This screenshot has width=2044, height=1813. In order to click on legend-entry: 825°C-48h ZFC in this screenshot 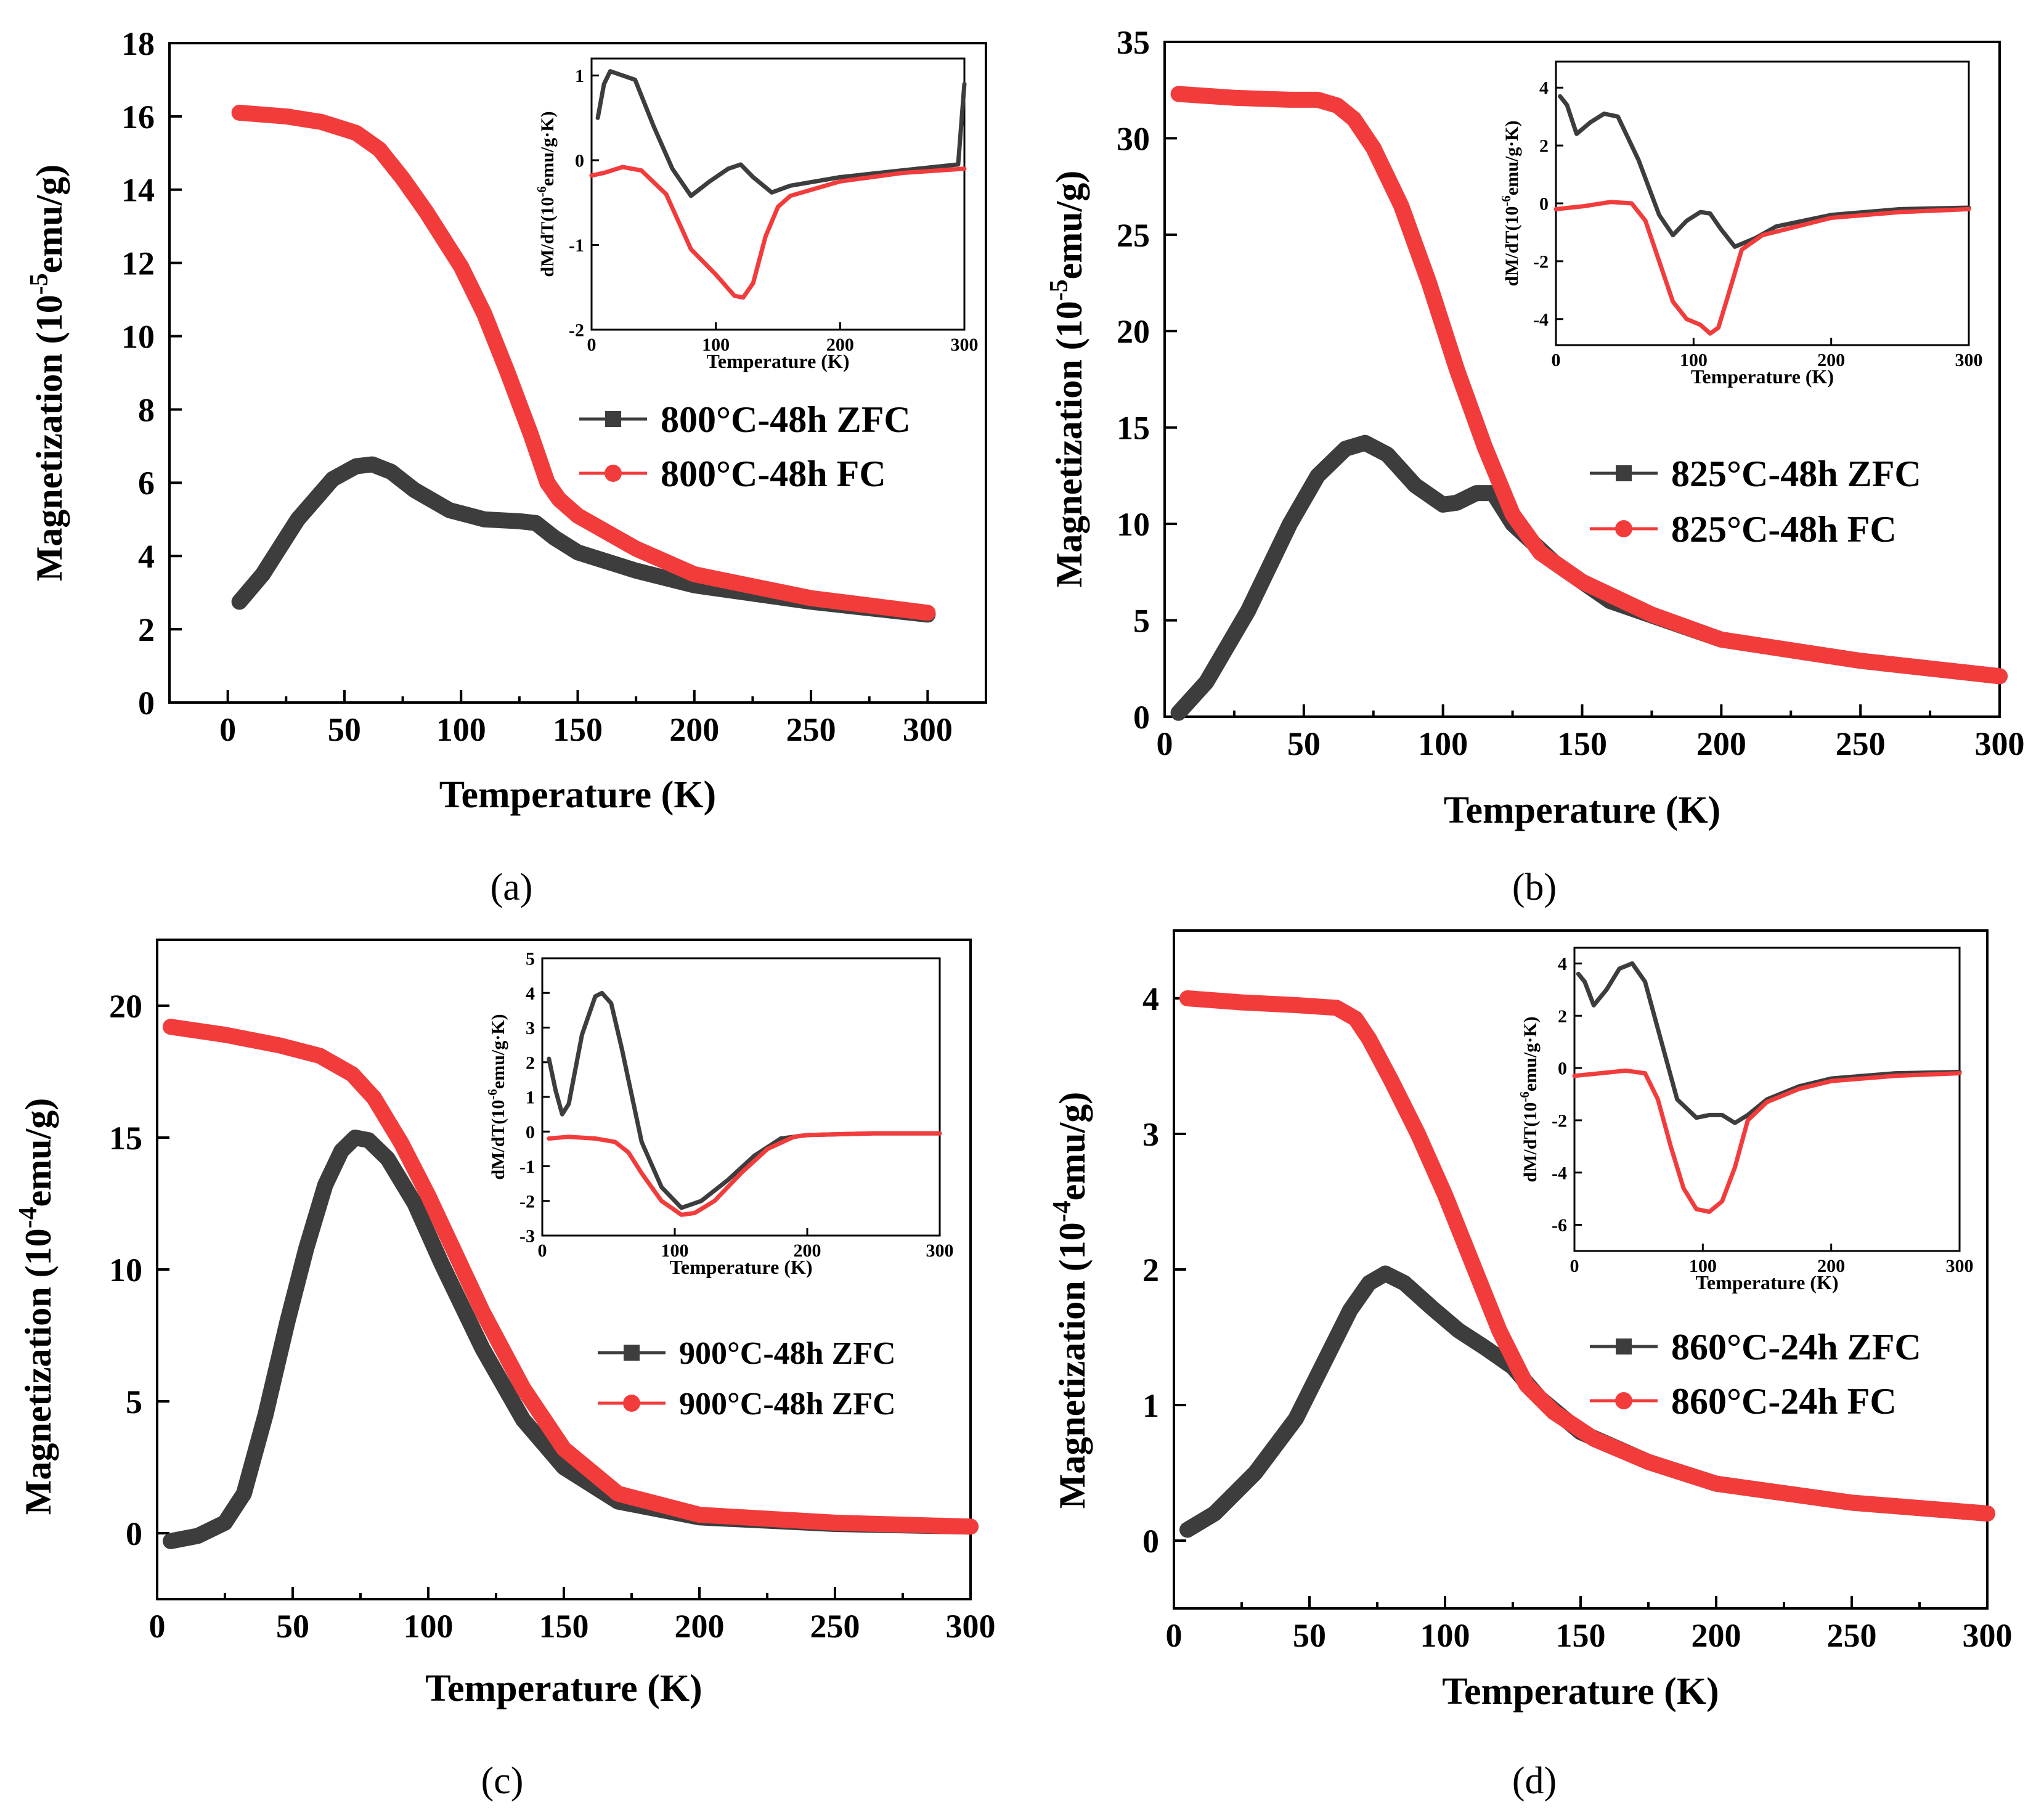, I will do `click(1796, 474)`.